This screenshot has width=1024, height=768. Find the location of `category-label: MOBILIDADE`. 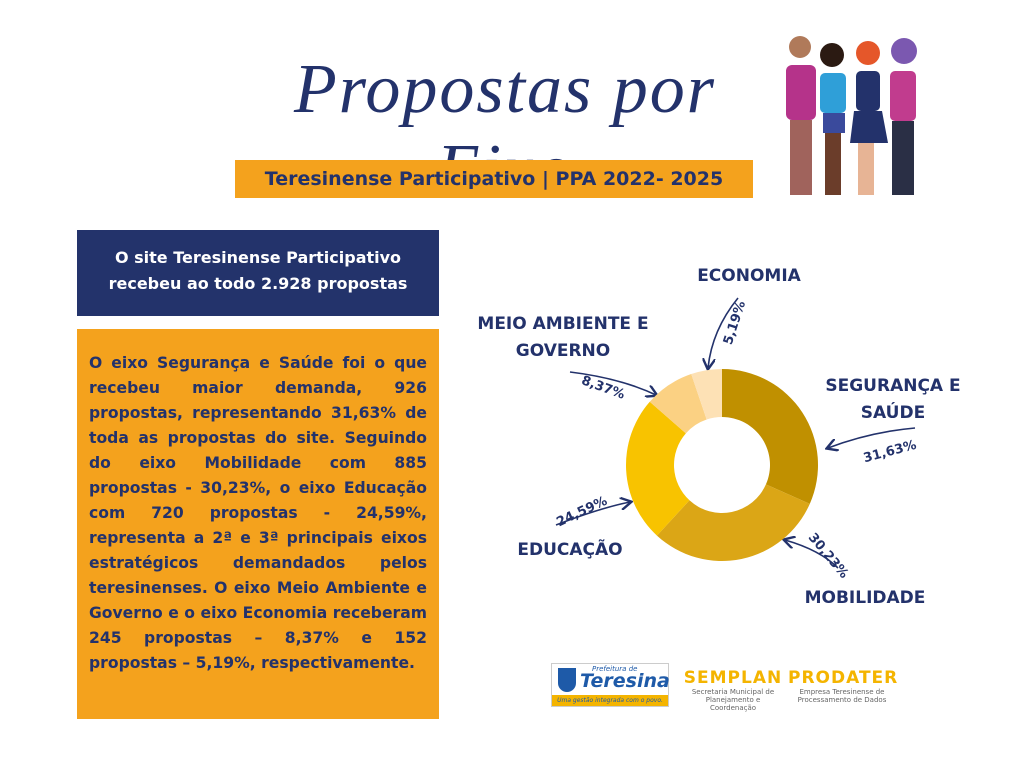

category-label: MOBILIDADE is located at coordinates (865, 597).